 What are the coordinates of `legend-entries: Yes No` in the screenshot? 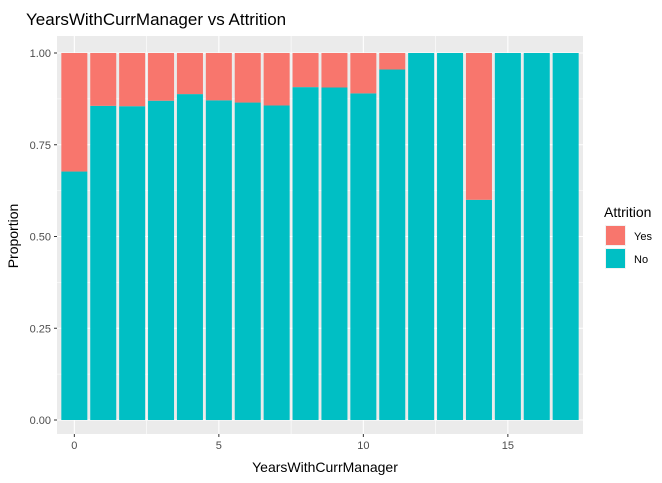 It's located at (628, 247).